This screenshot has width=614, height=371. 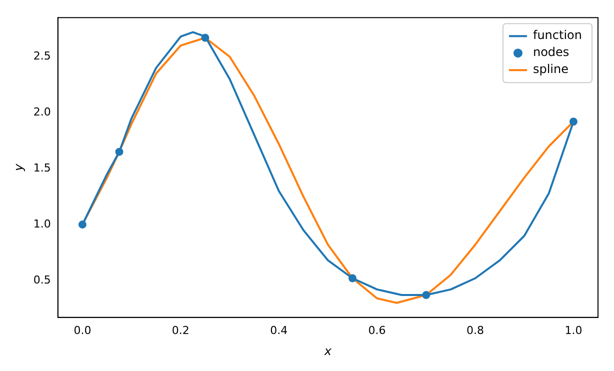 I want to click on y-tick-label: 1.5, so click(x=42, y=167).